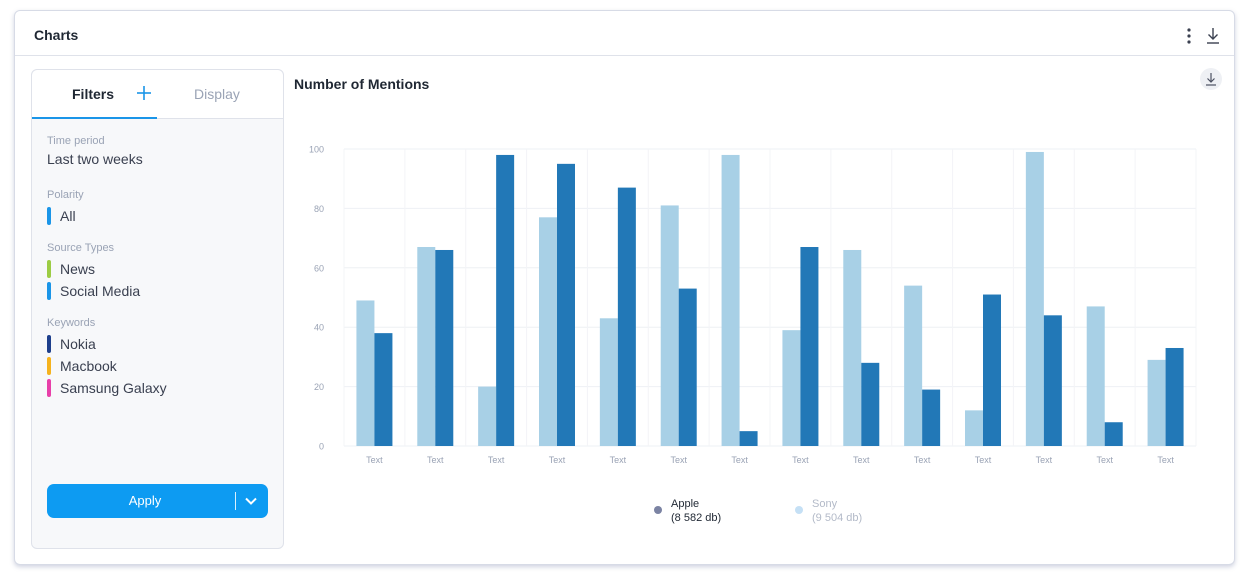 This screenshot has width=1249, height=583. I want to click on y-tick-label: 0, so click(321, 447).